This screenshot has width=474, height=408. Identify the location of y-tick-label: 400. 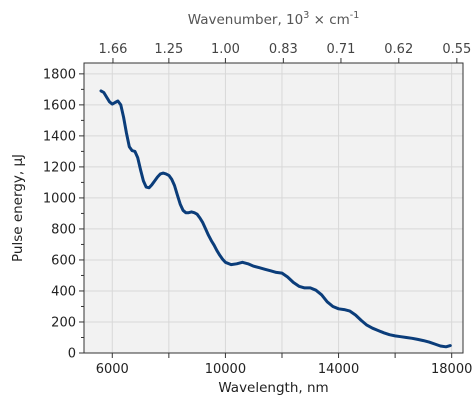
(63, 291).